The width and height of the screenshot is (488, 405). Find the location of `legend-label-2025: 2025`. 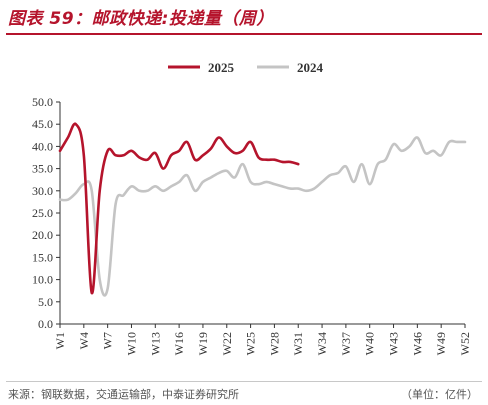

legend-label-2025: 2025 is located at coordinates (221, 67).